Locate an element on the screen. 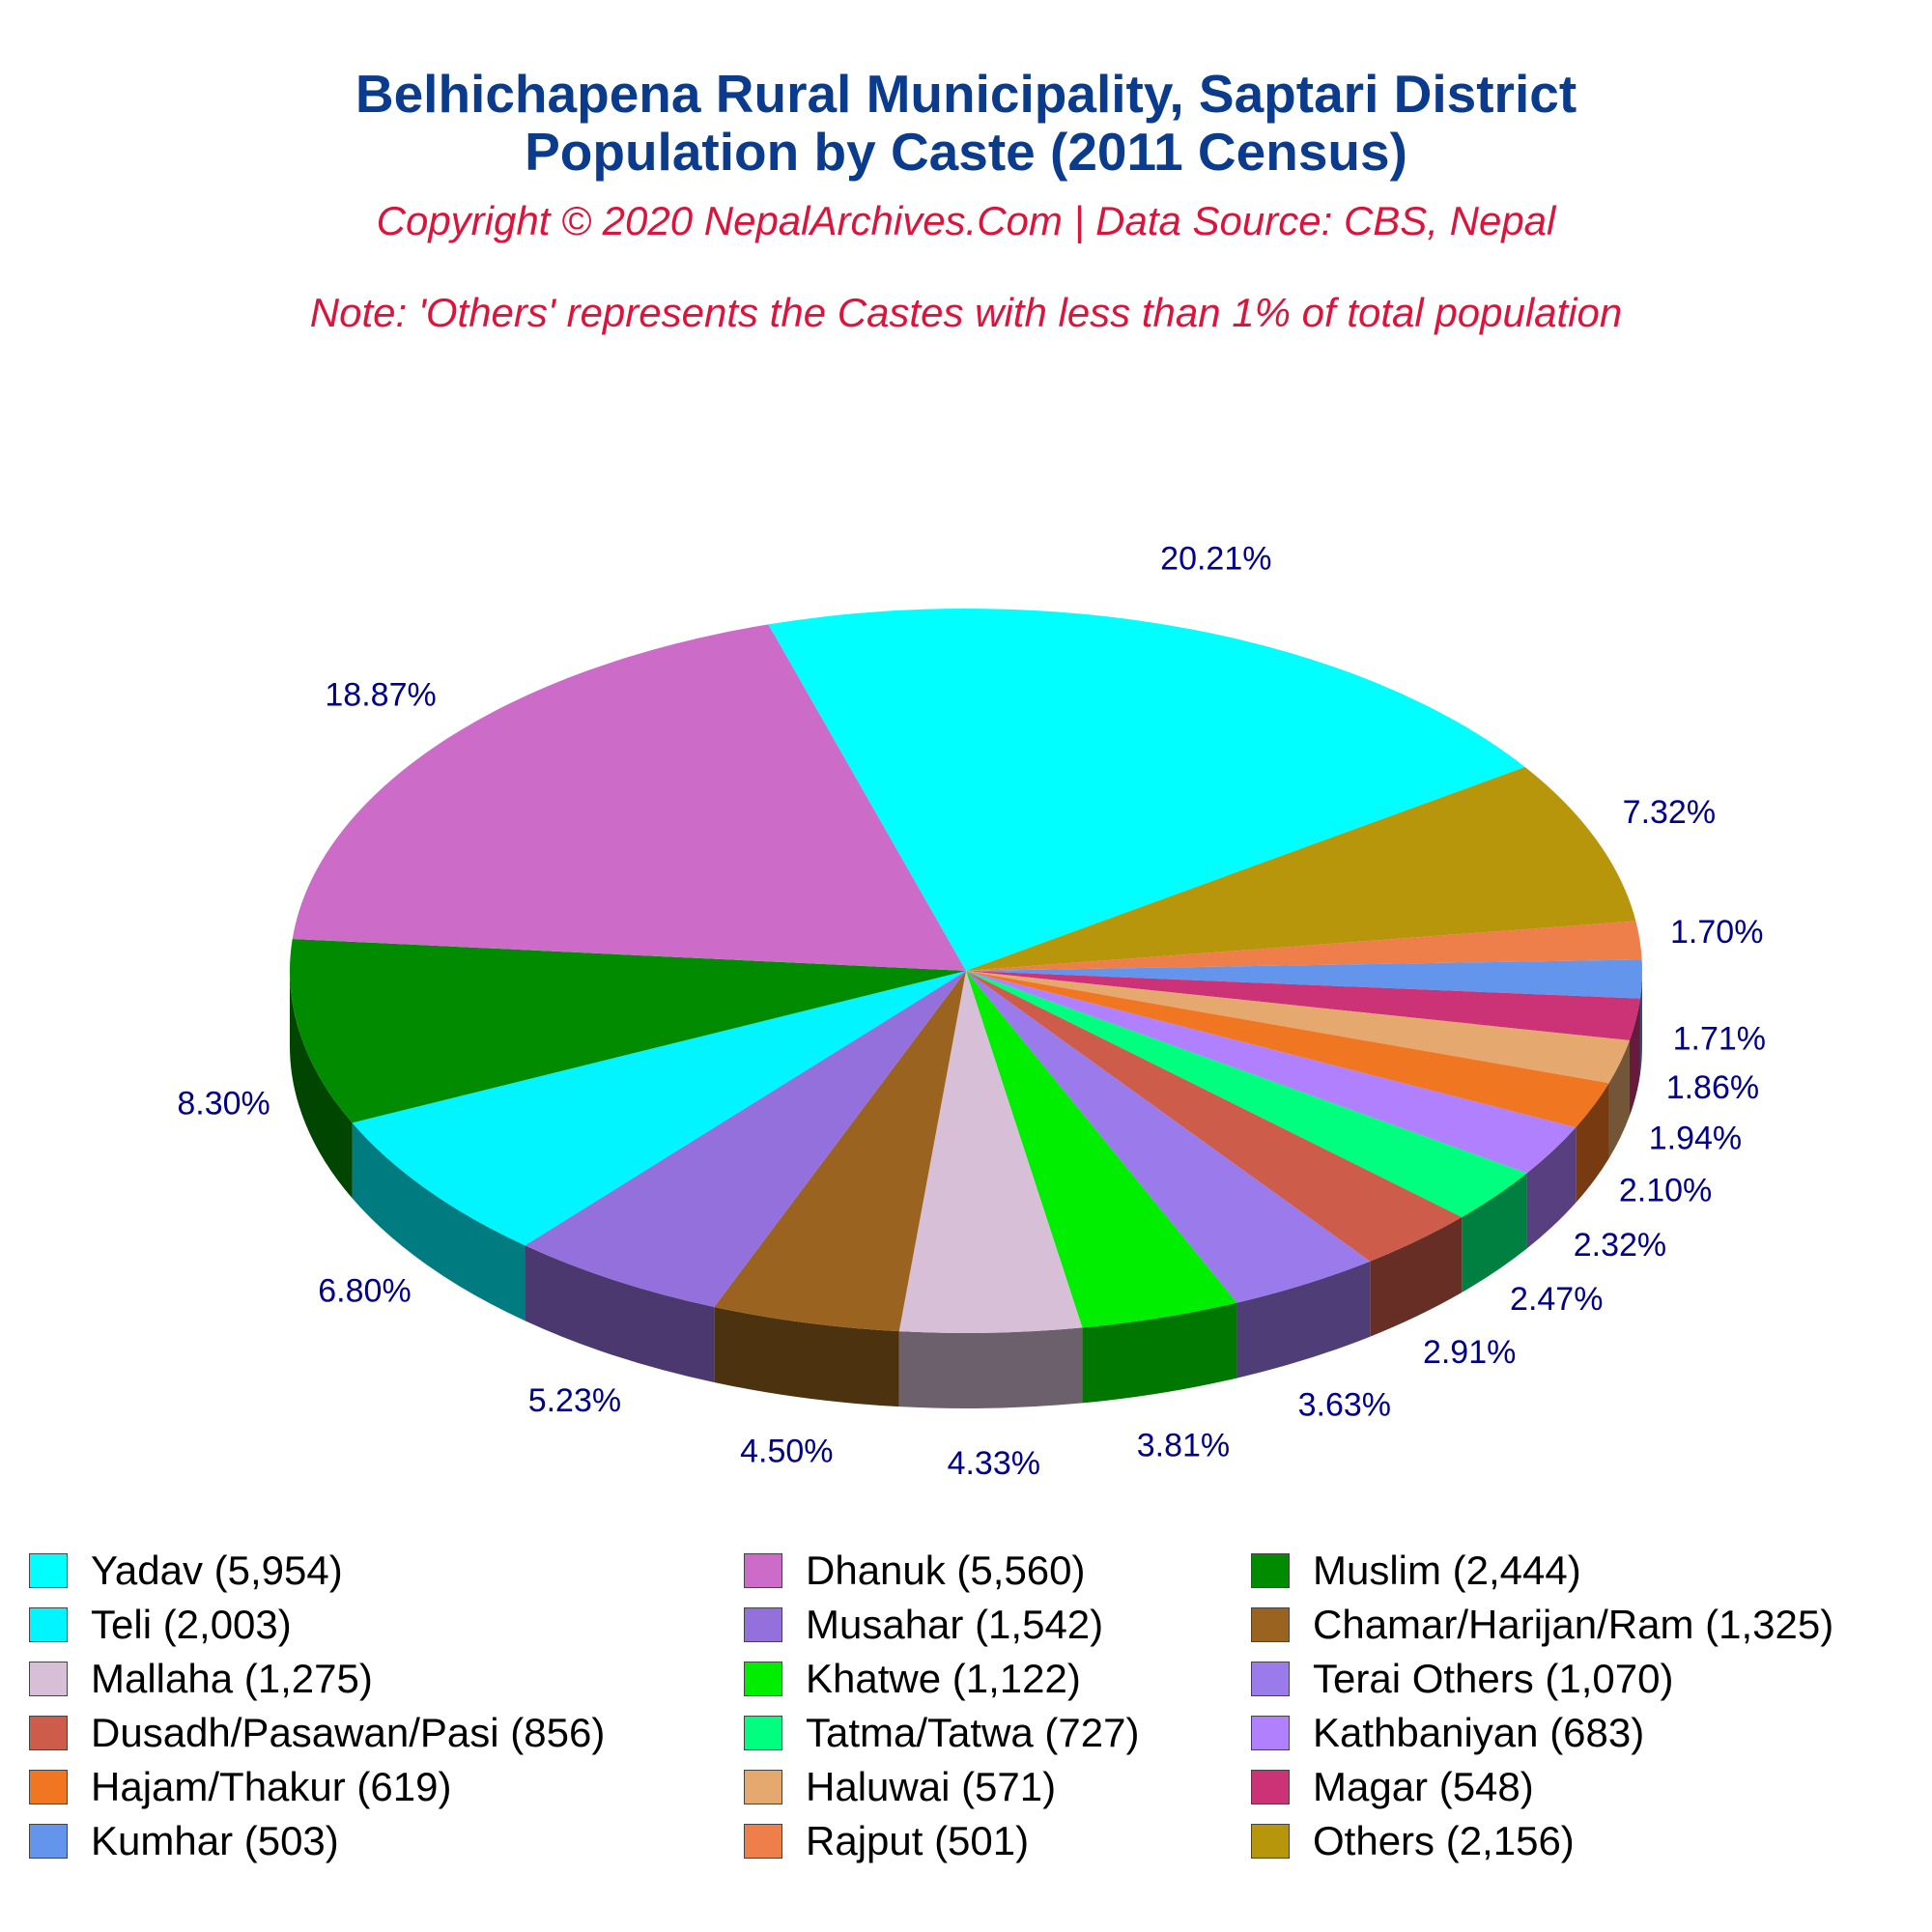 This screenshot has width=1932, height=1932. pie-side-magar is located at coordinates (1634, 1057).